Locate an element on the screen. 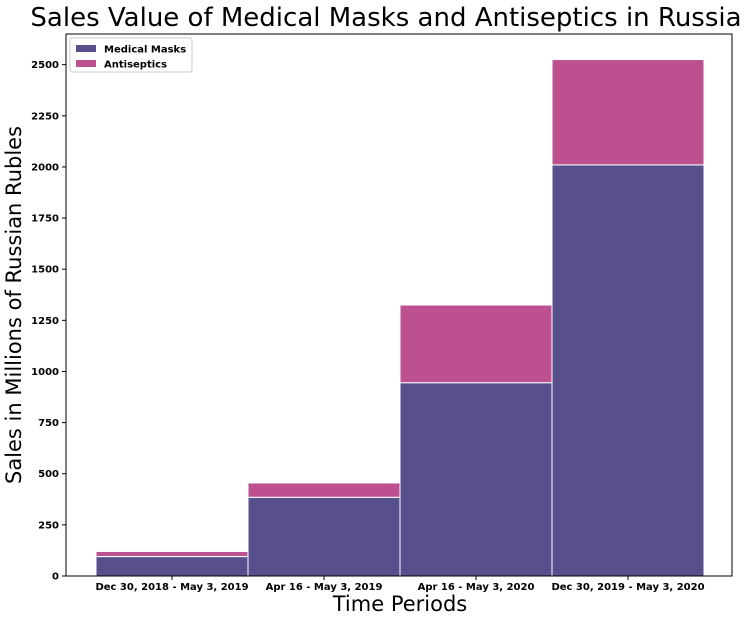 The height and width of the screenshot is (622, 749). y-tick-label: 1750 is located at coordinates (45, 219).